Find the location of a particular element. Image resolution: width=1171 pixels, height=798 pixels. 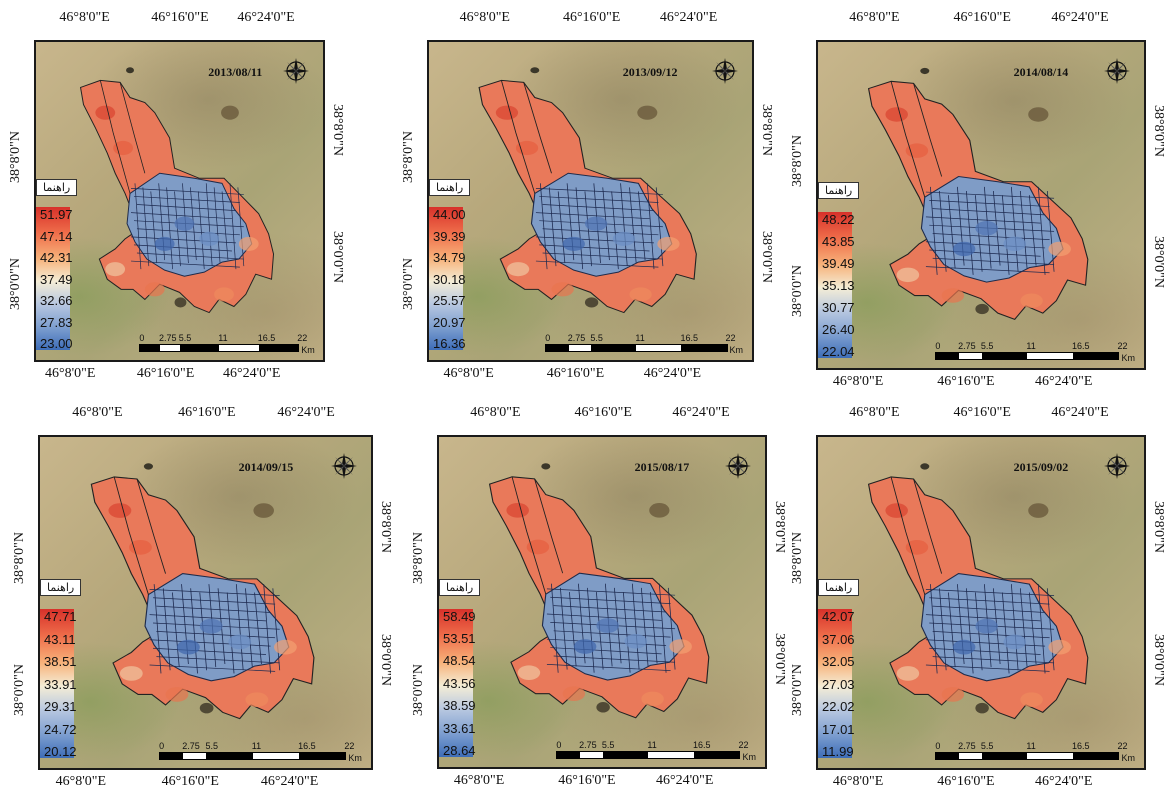

heat-patches is located at coordinates (177, 203).